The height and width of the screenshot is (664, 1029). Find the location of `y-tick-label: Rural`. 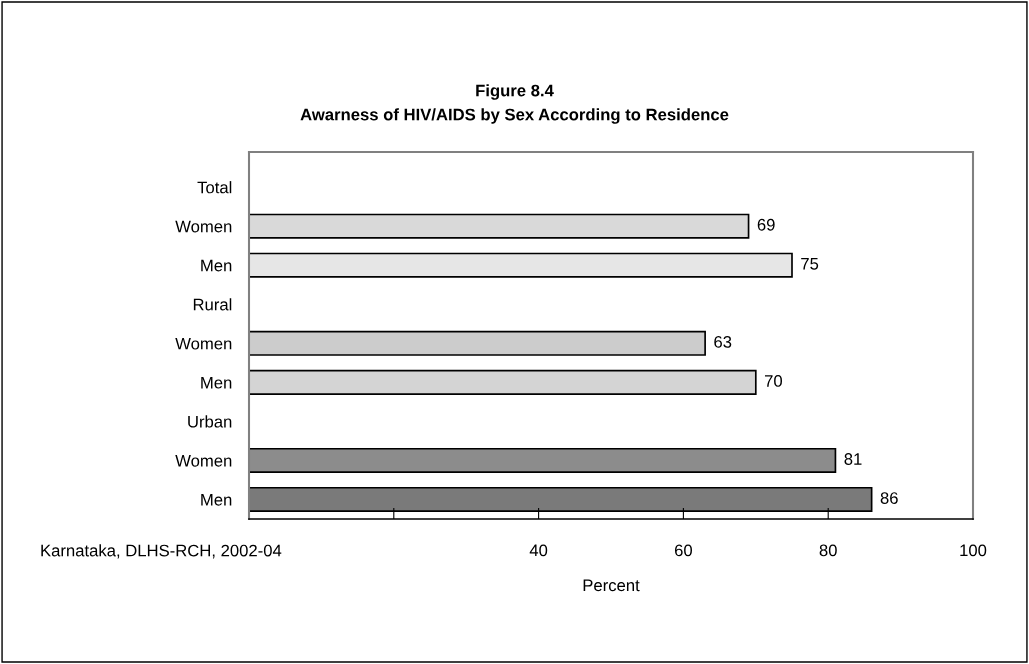

y-tick-label: Rural is located at coordinates (212, 304).